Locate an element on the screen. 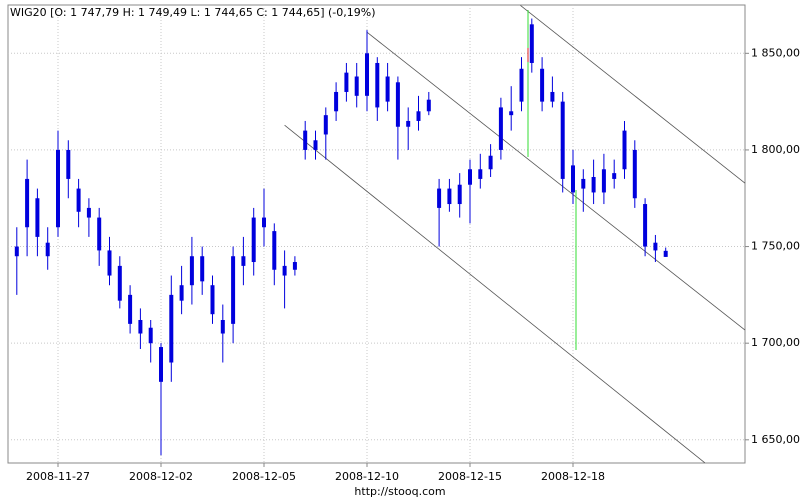  y-tick-label: 1 650,00 is located at coordinates (775, 439).